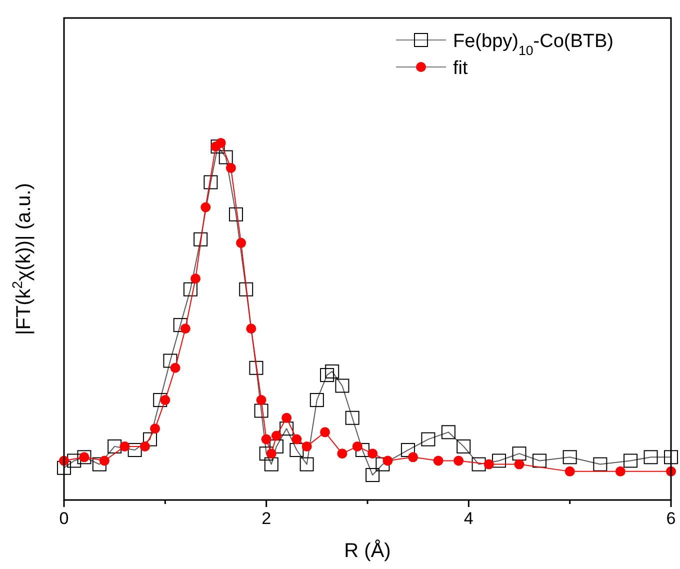 The image size is (680, 569). Describe the element at coordinates (469, 518) in the screenshot. I see `x-tick-label: 4` at that location.